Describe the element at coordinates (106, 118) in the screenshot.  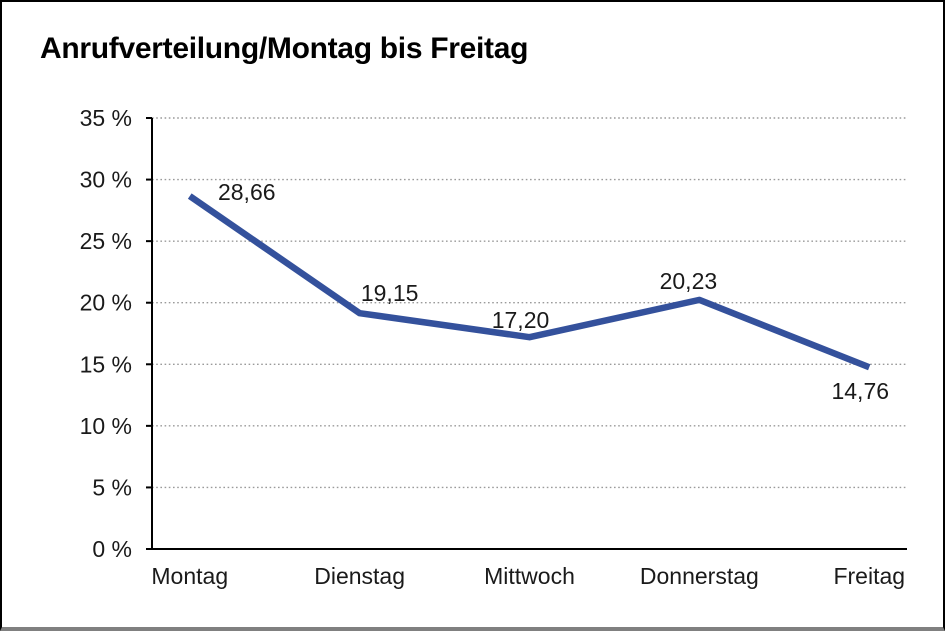
I see `y-tick-label: 35 %` at that location.